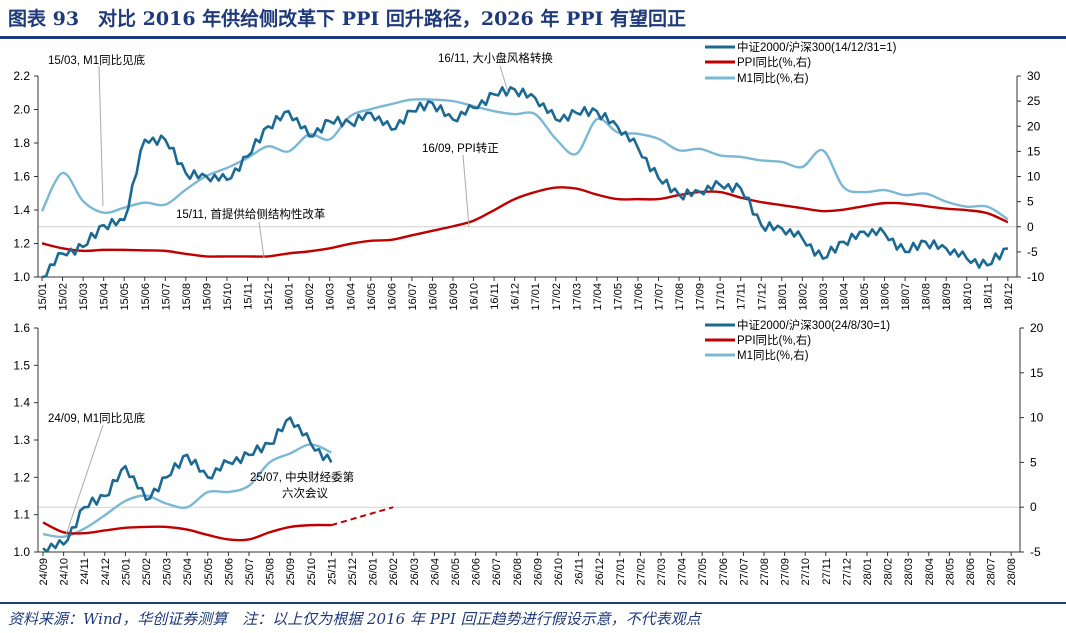  What do you see at coordinates (721, 297) in the screenshot?
I see `x-tick-label: 17/10` at bounding box center [721, 297].